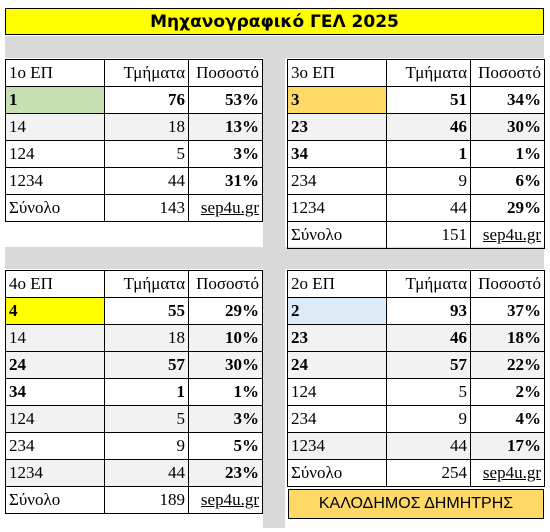  What do you see at coordinates (428, 100) in the screenshot?
I see `row-sections: 51` at bounding box center [428, 100].